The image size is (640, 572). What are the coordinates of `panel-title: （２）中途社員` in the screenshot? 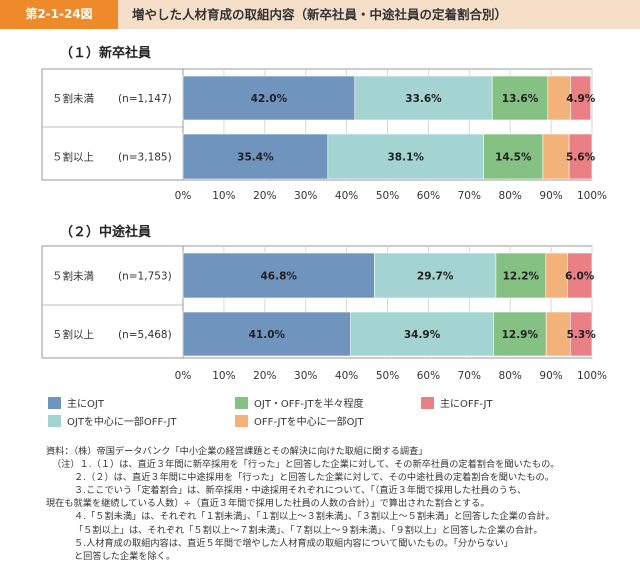 It's located at (105, 232).